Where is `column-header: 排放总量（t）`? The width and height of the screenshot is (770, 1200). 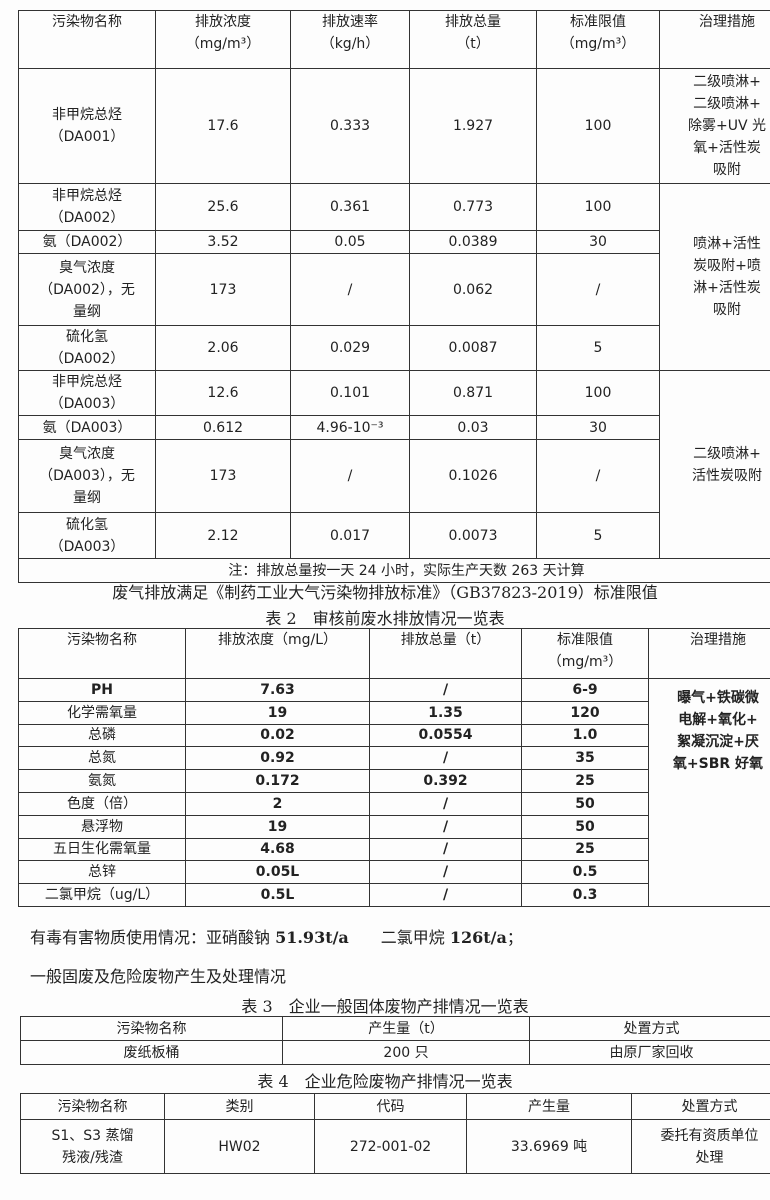 column-header: 排放总量（t） is located at coordinates (445, 653).